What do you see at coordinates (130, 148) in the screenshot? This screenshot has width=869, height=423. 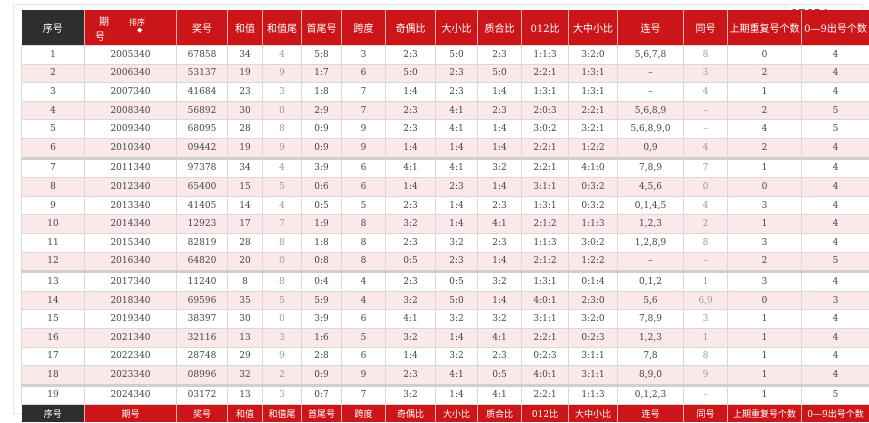 I see `cell-issue: 2010340` at bounding box center [130, 148].